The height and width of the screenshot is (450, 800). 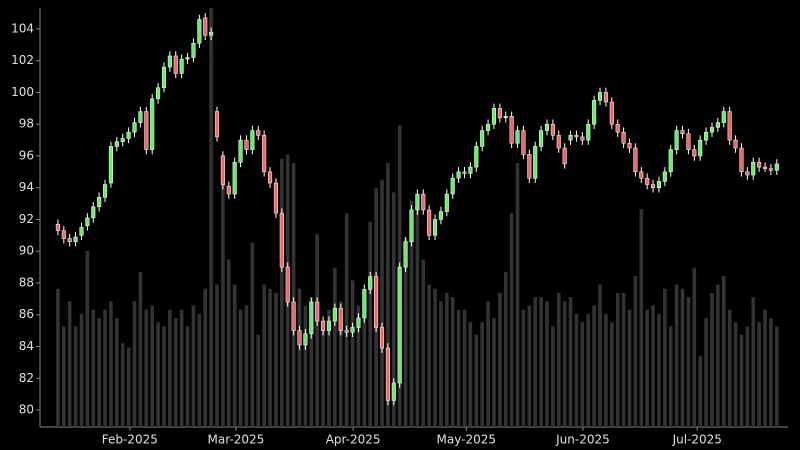 I want to click on y-tick-label: 100, so click(x=22, y=92).